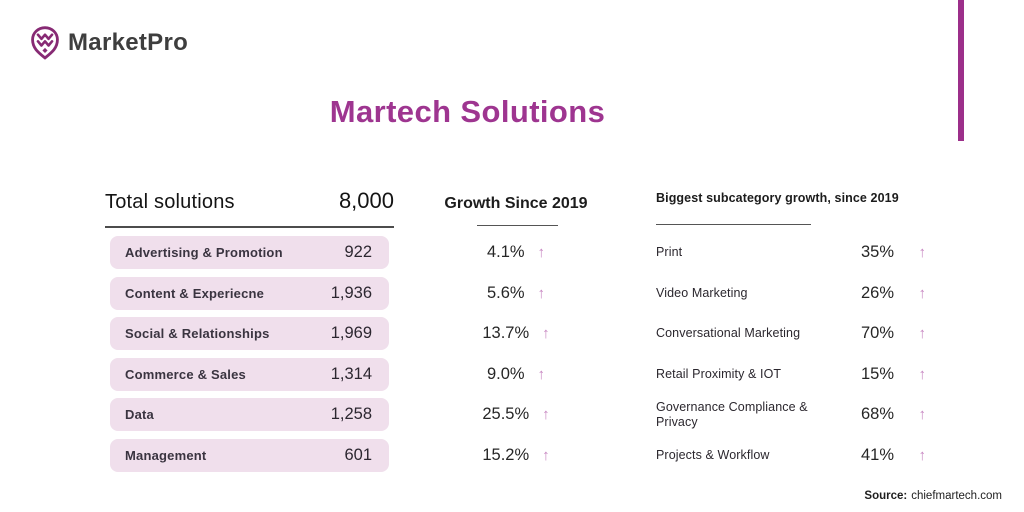  I want to click on total-solutions-header: Total solutions 8,000, so click(249, 201).